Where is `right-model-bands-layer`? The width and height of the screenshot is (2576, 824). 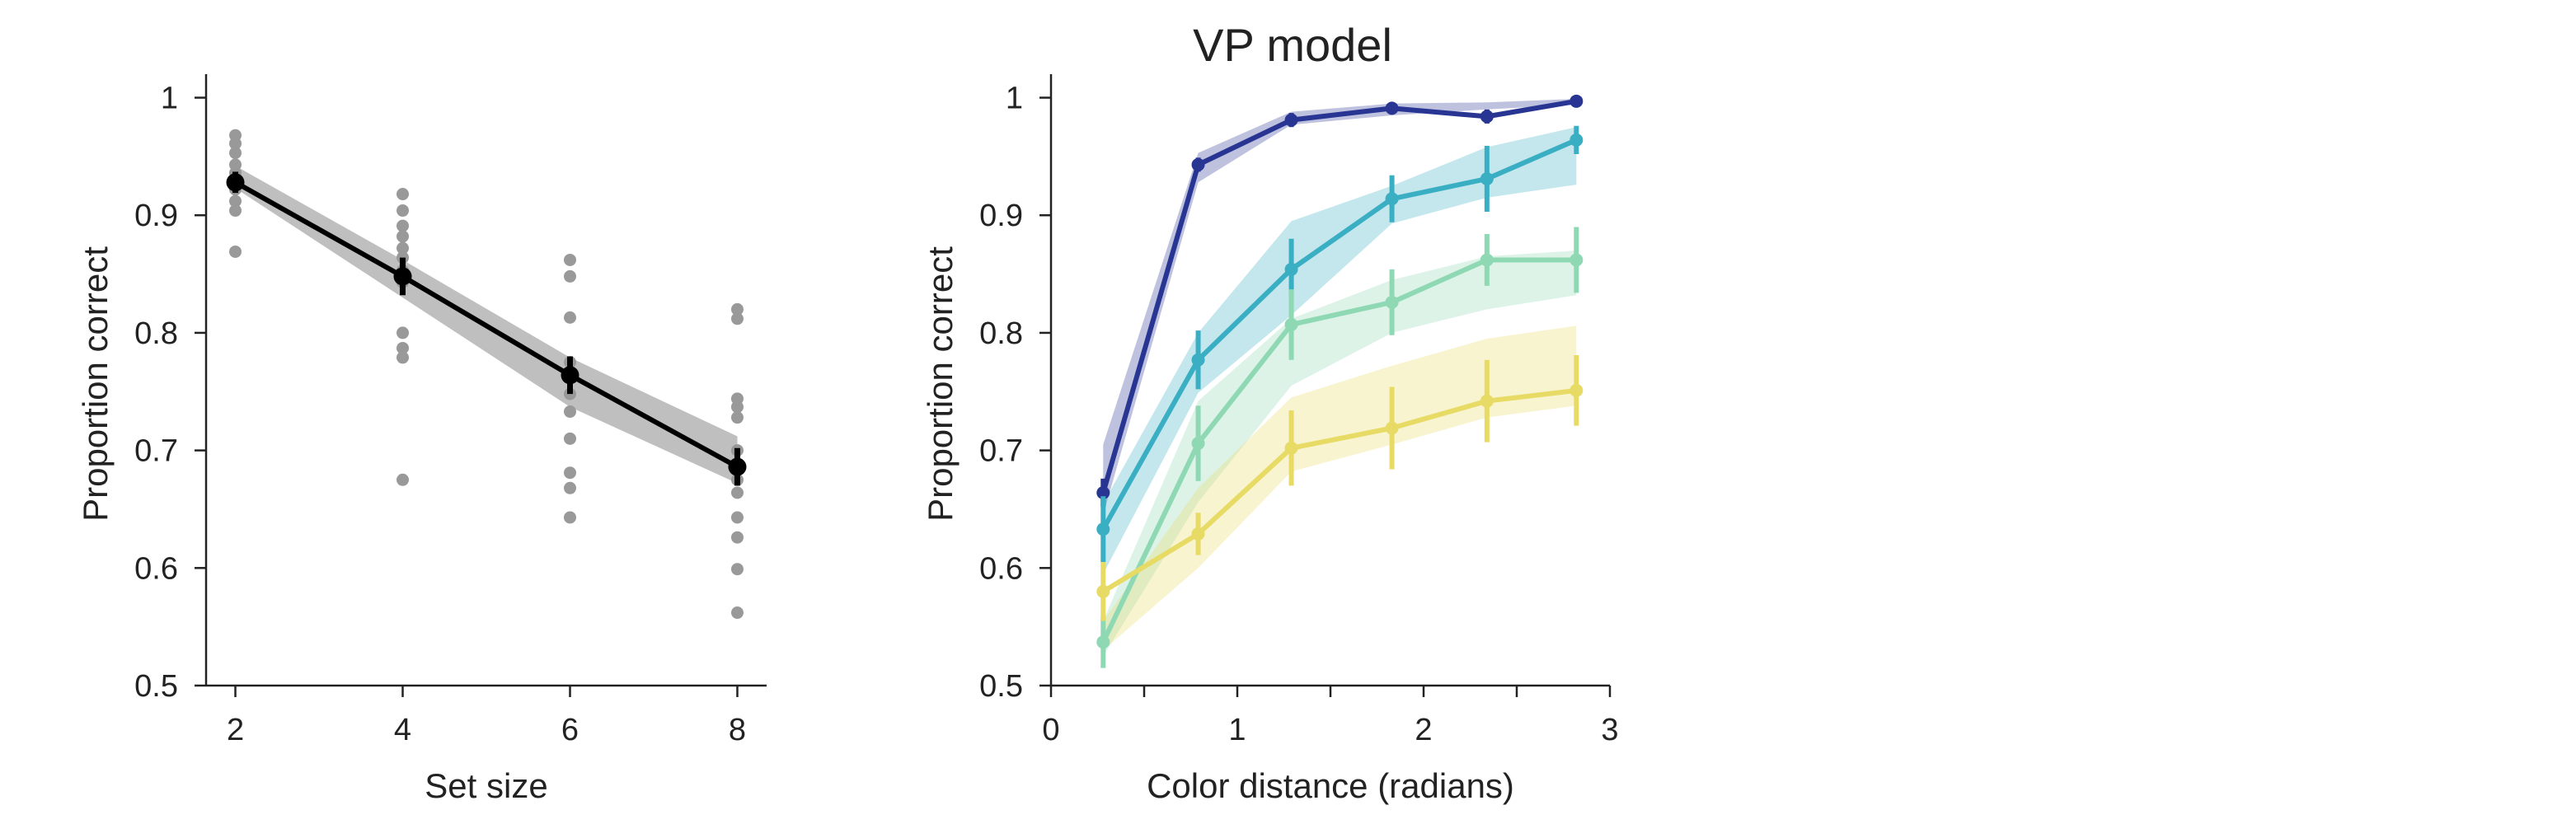
right-model-bands-layer is located at coordinates (1340, 377).